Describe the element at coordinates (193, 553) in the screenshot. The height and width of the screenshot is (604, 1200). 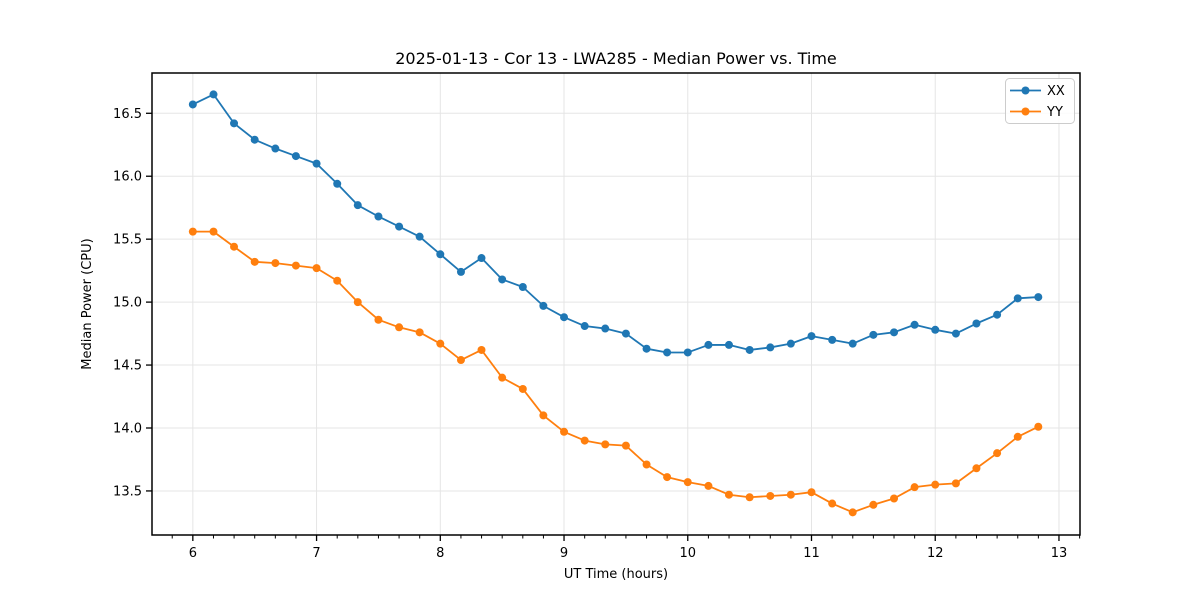
I see `x-tick-label: 6` at that location.